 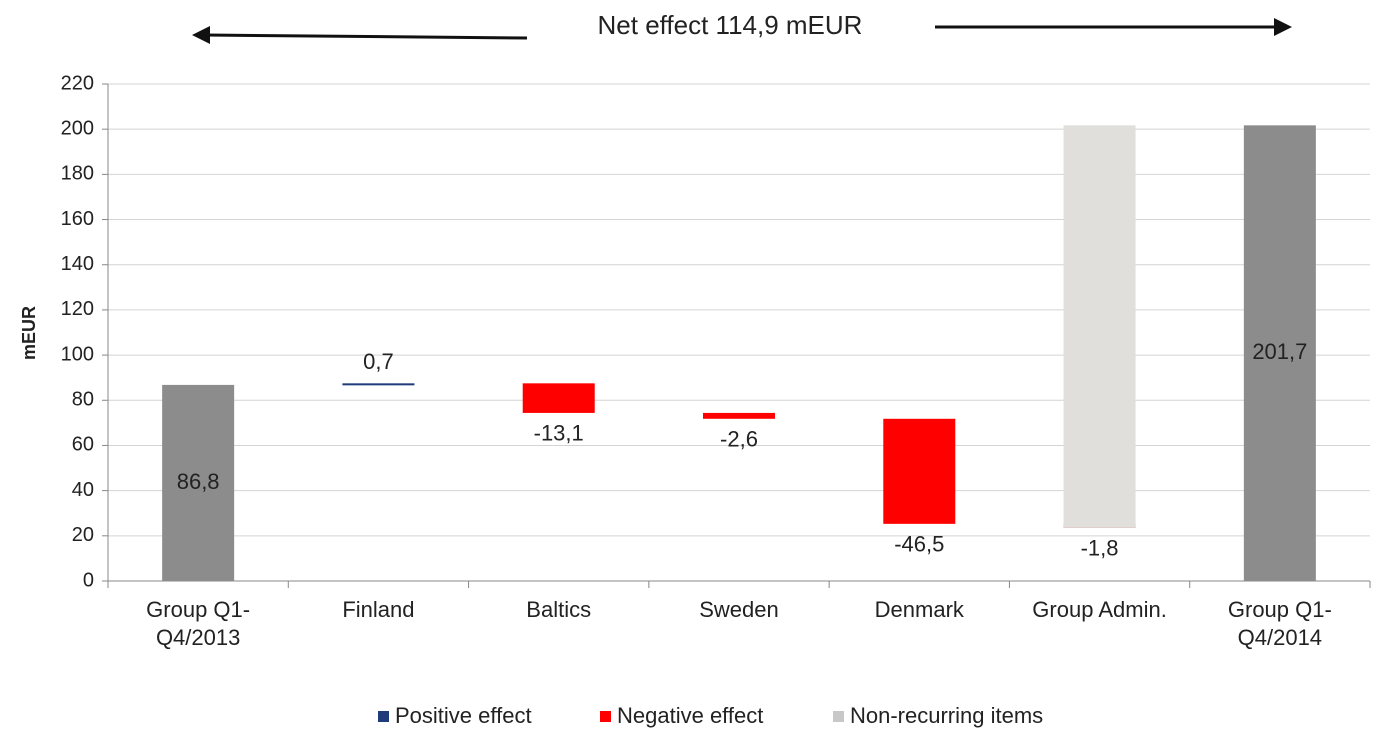 What do you see at coordinates (83, 400) in the screenshot?
I see `y-tick-label: 80` at bounding box center [83, 400].